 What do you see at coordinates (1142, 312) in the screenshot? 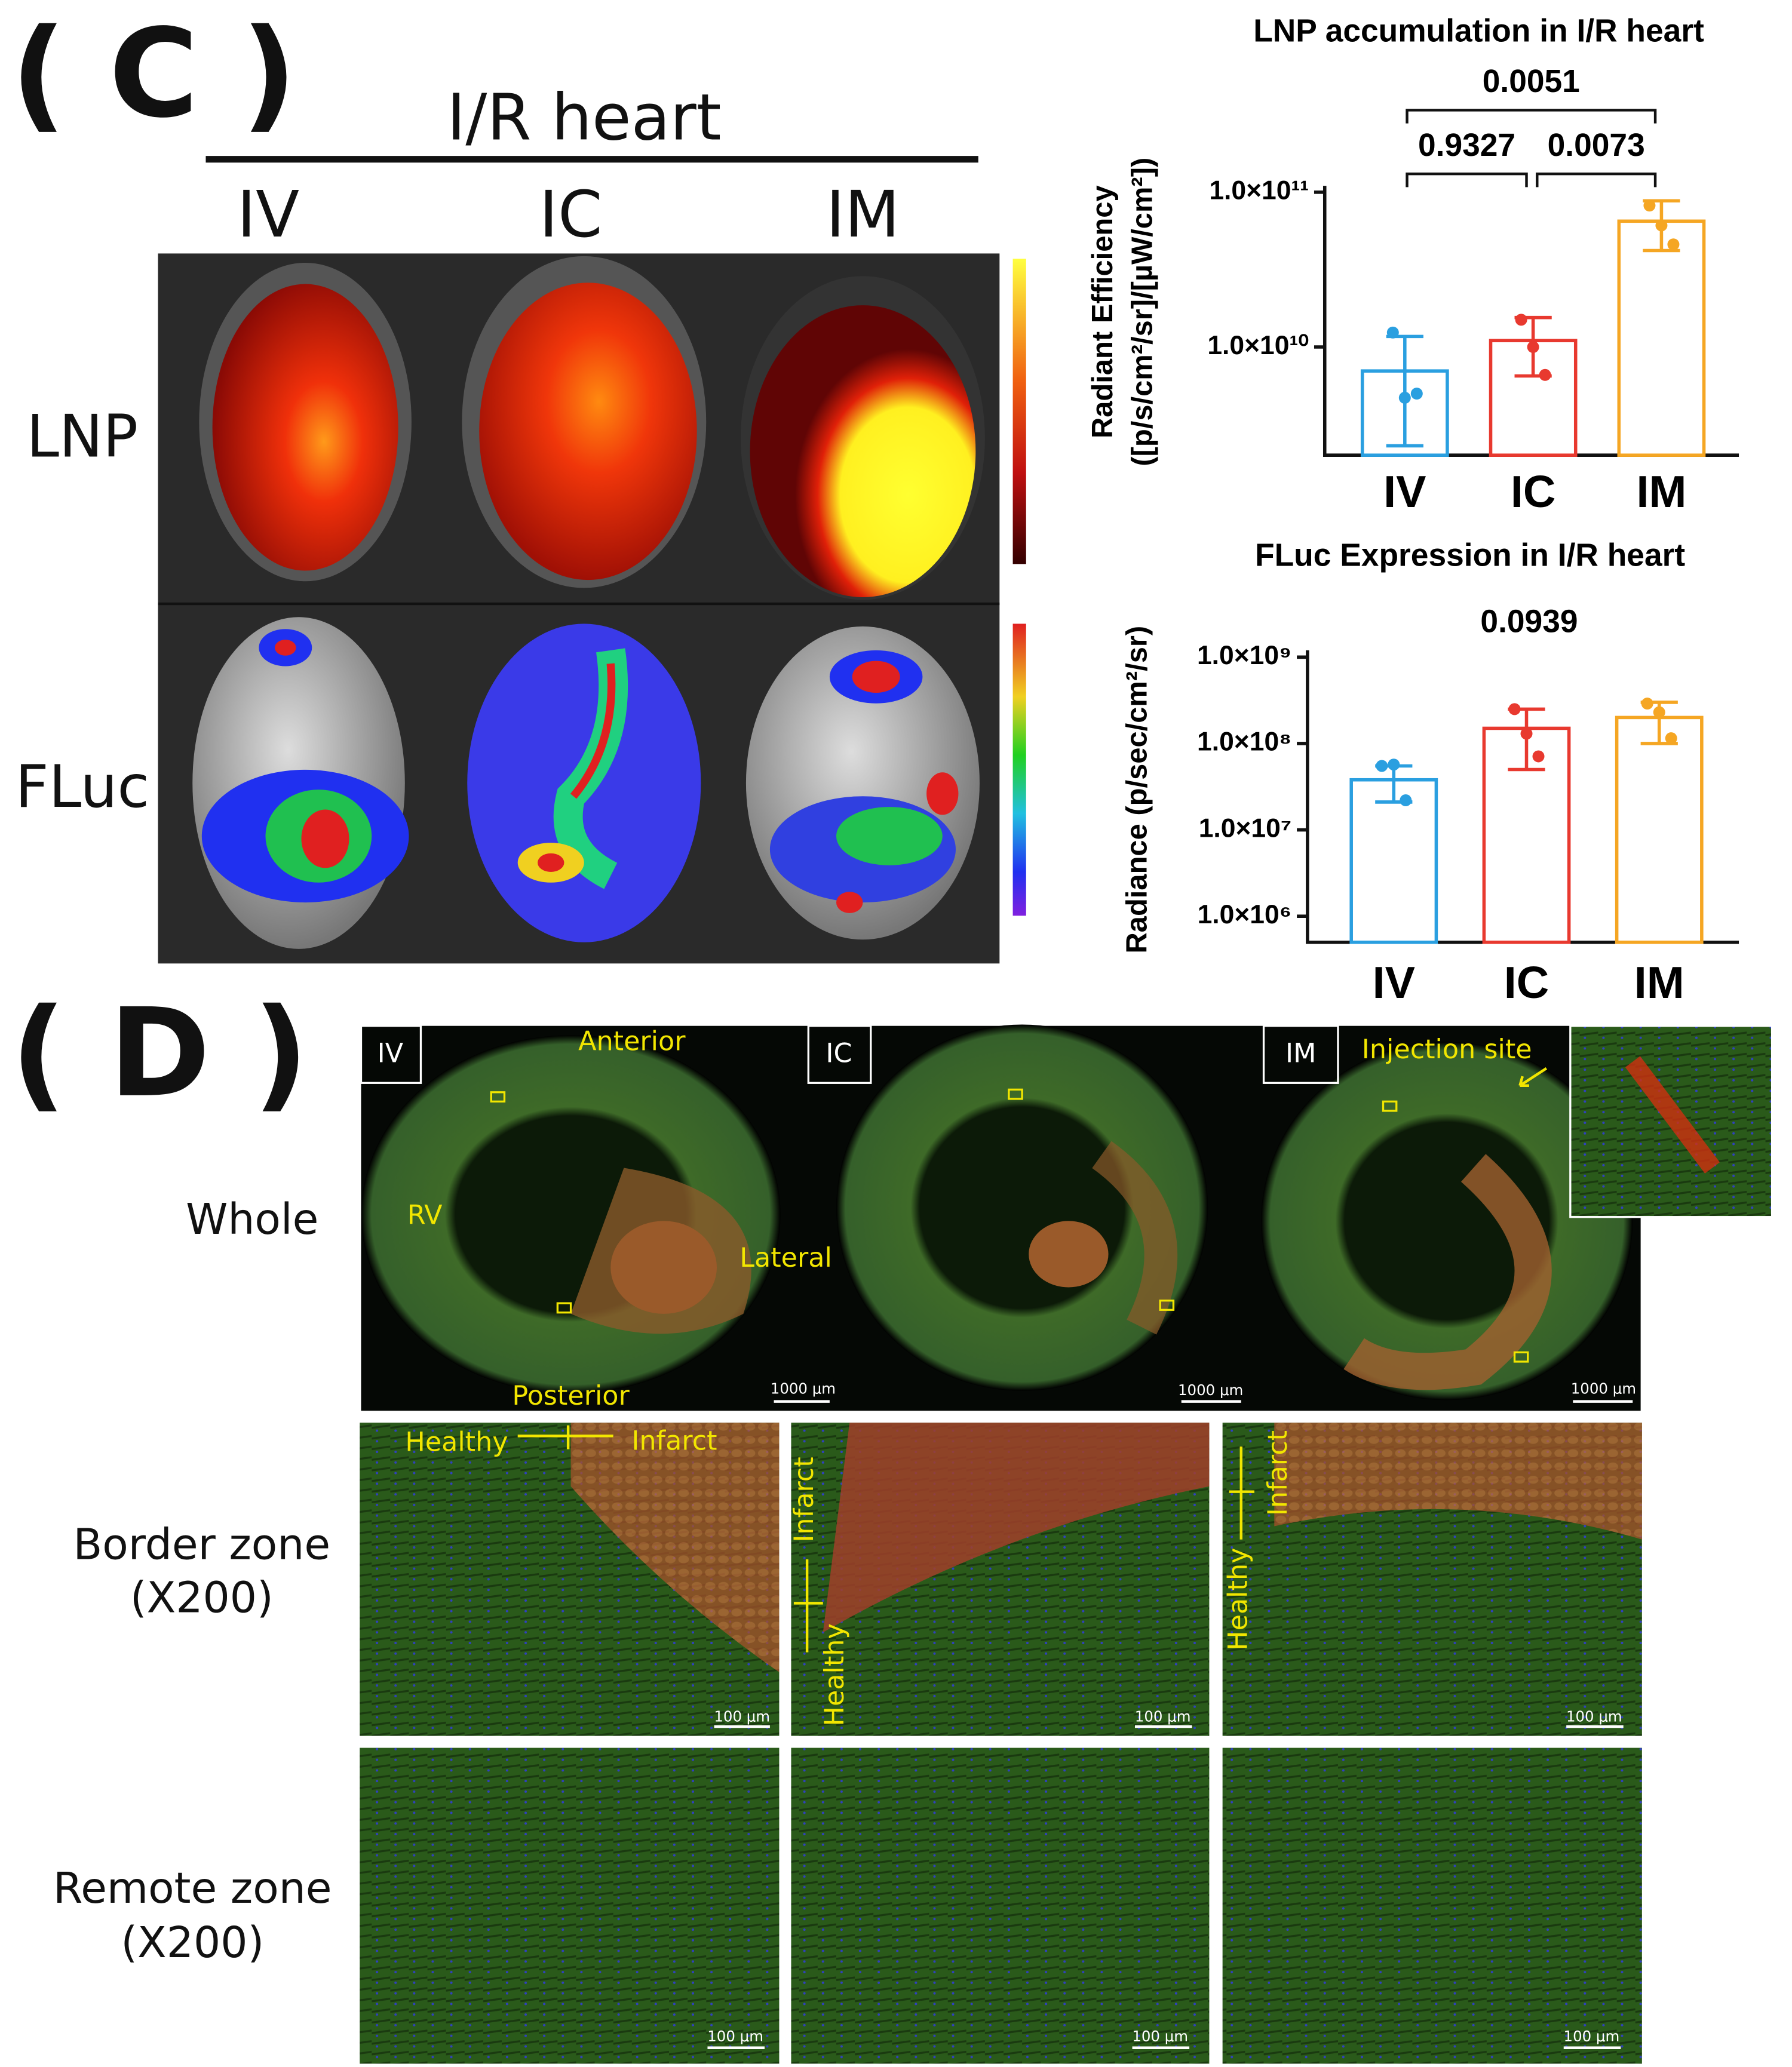
I see `y-axis-label: ([p/s/cm²/sr]/[µW/cm²])` at bounding box center [1142, 312].